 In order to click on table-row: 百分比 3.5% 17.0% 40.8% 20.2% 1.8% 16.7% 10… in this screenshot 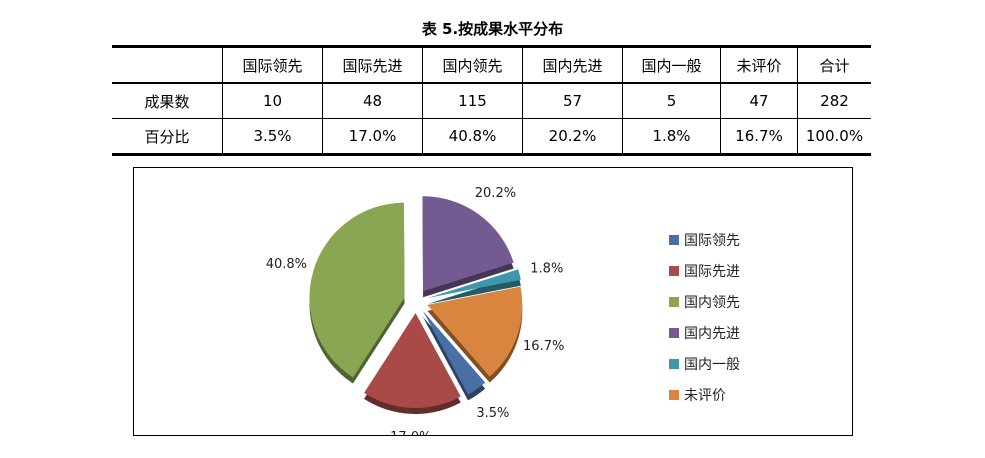, I will do `click(491, 136)`.